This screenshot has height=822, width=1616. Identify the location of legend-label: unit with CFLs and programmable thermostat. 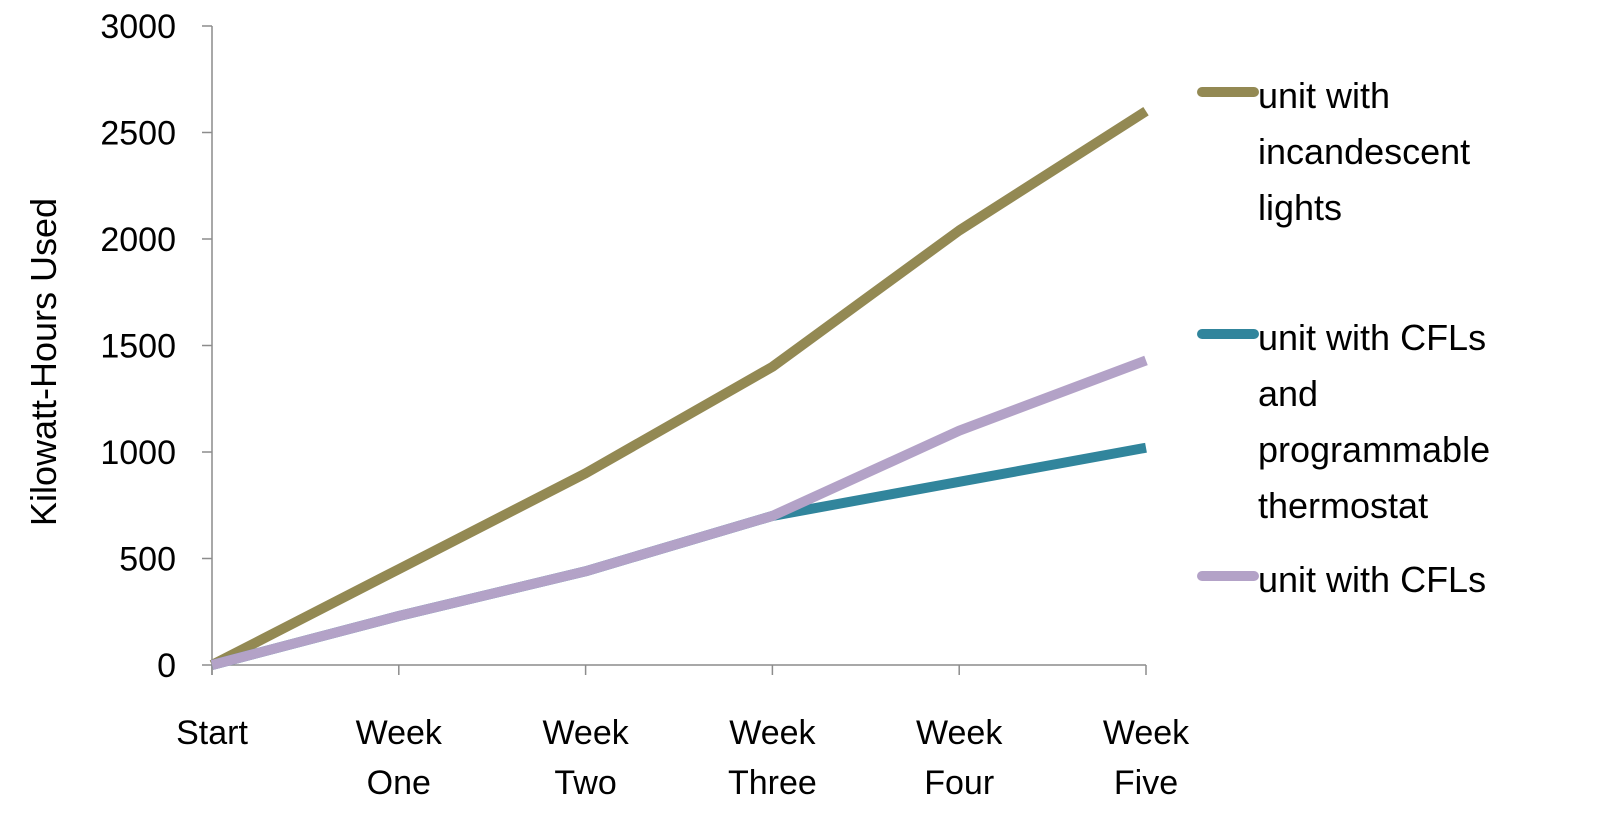
(1374, 421).